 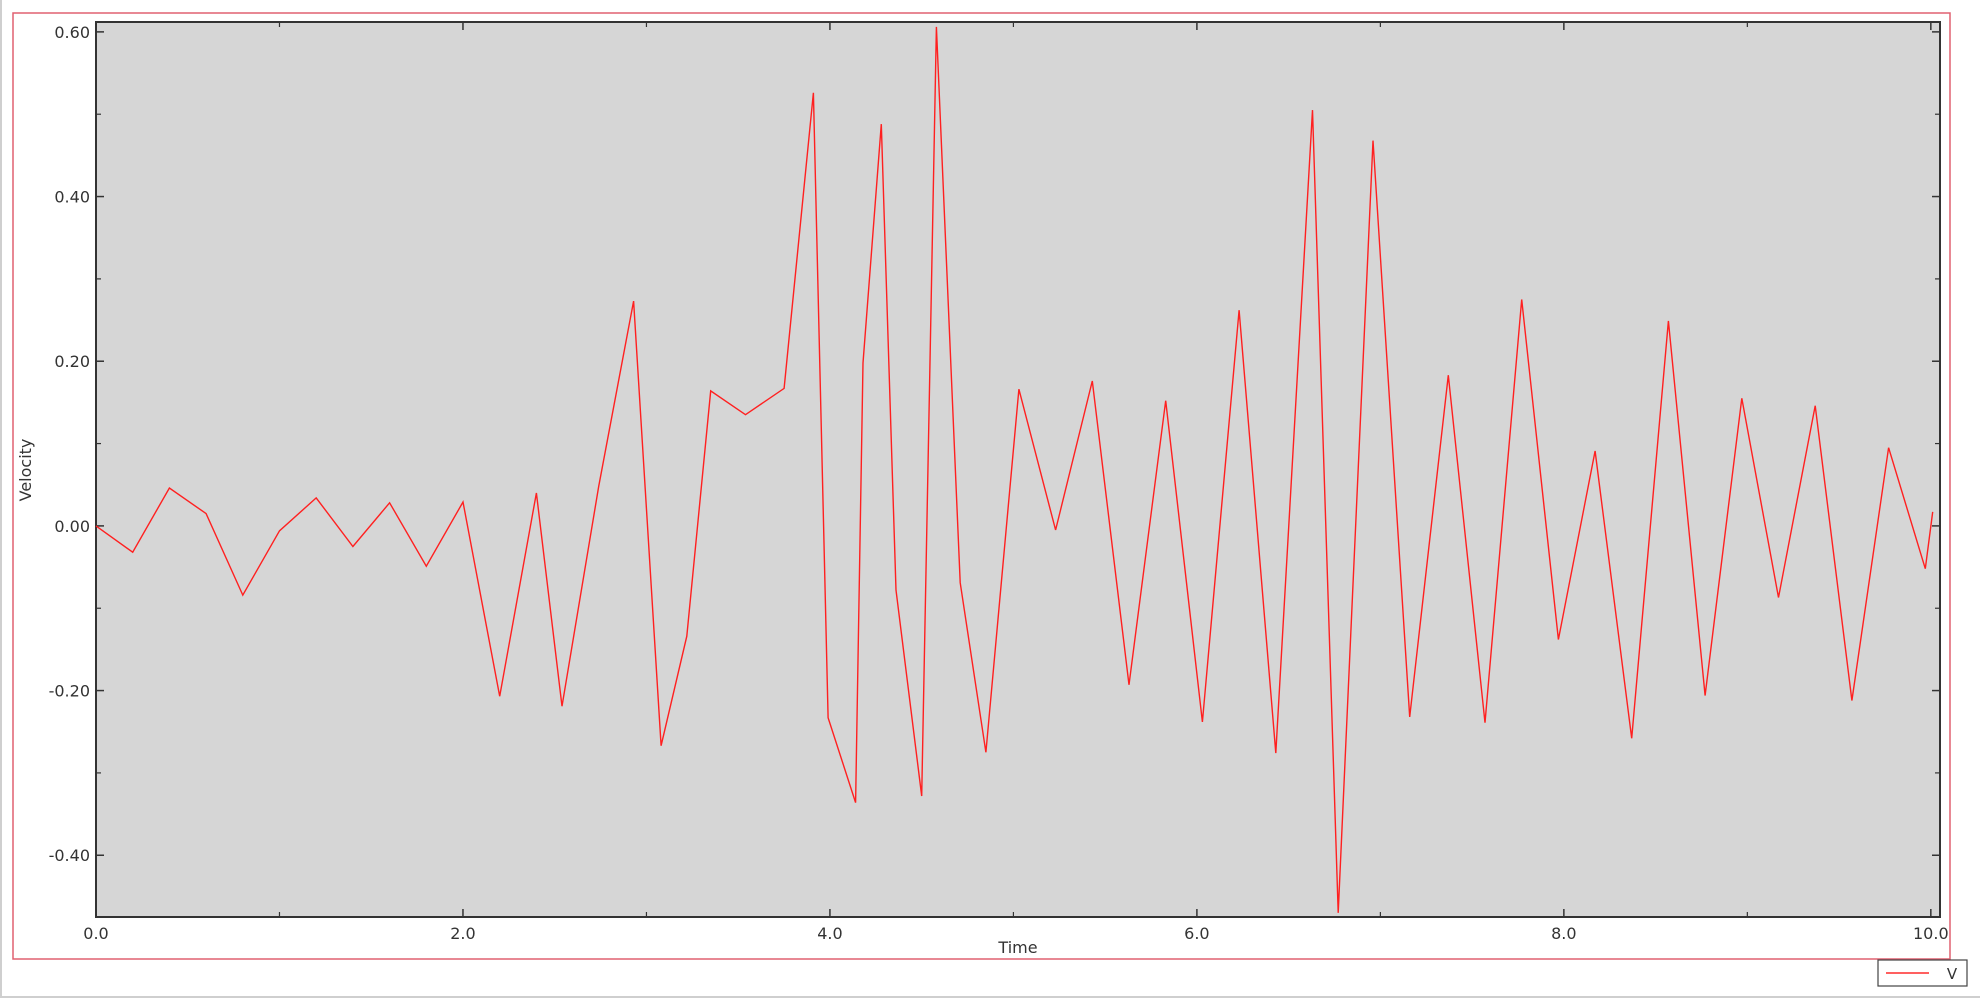 What do you see at coordinates (1952, 974) in the screenshot?
I see `legend-label: V` at bounding box center [1952, 974].